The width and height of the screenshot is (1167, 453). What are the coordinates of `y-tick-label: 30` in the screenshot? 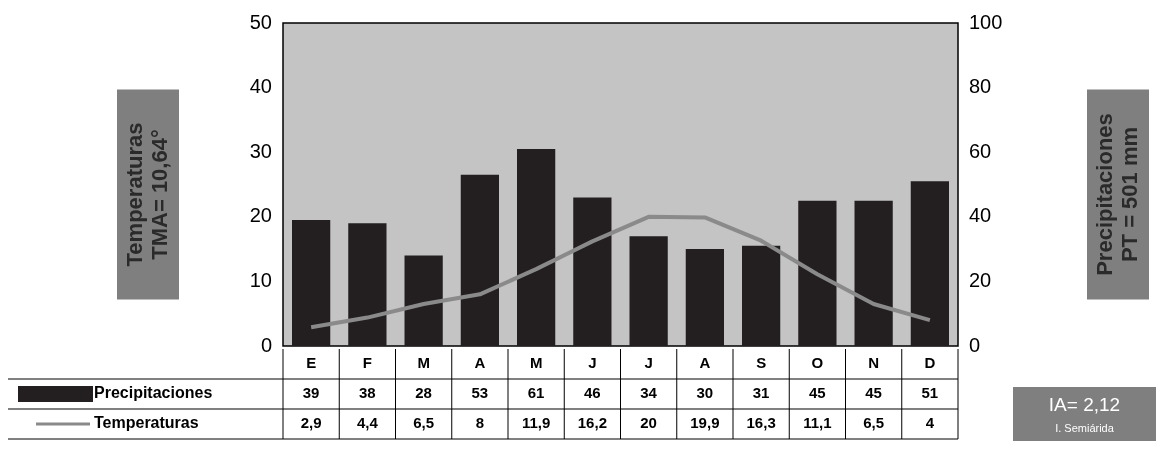 It's located at (260, 150).